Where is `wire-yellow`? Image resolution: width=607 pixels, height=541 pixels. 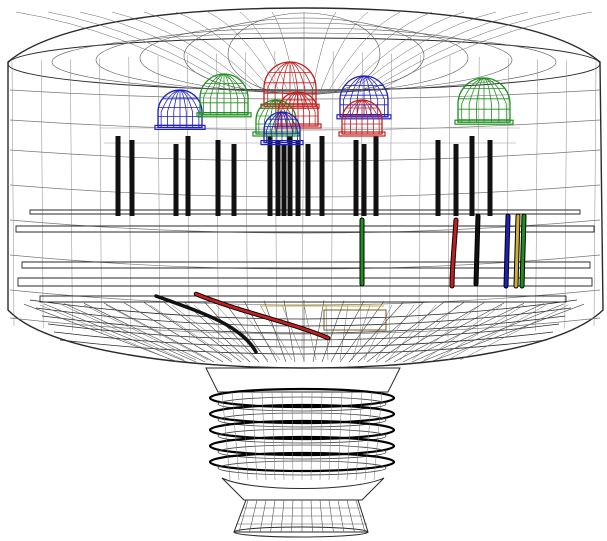 wire-yellow is located at coordinates (517, 251).